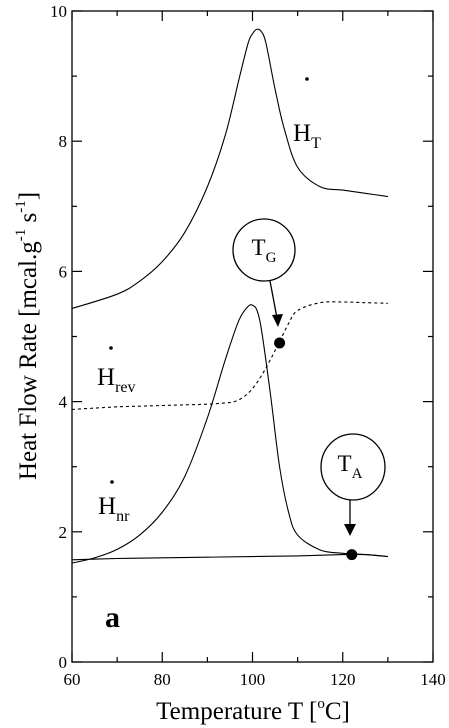  I want to click on marker-points, so click(316, 449).